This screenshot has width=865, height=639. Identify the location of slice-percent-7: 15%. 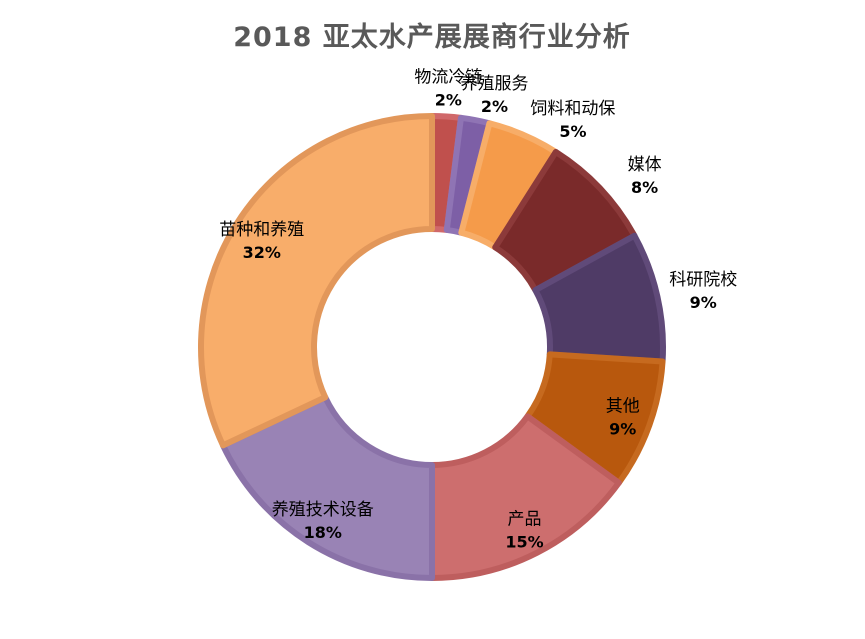
(524, 542).